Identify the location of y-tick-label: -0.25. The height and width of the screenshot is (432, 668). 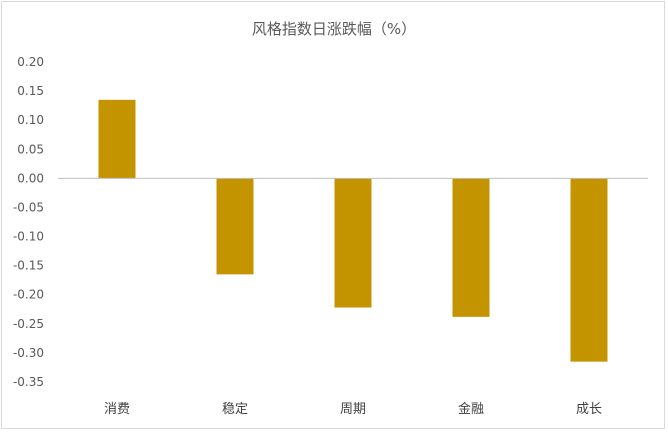
(28, 324).